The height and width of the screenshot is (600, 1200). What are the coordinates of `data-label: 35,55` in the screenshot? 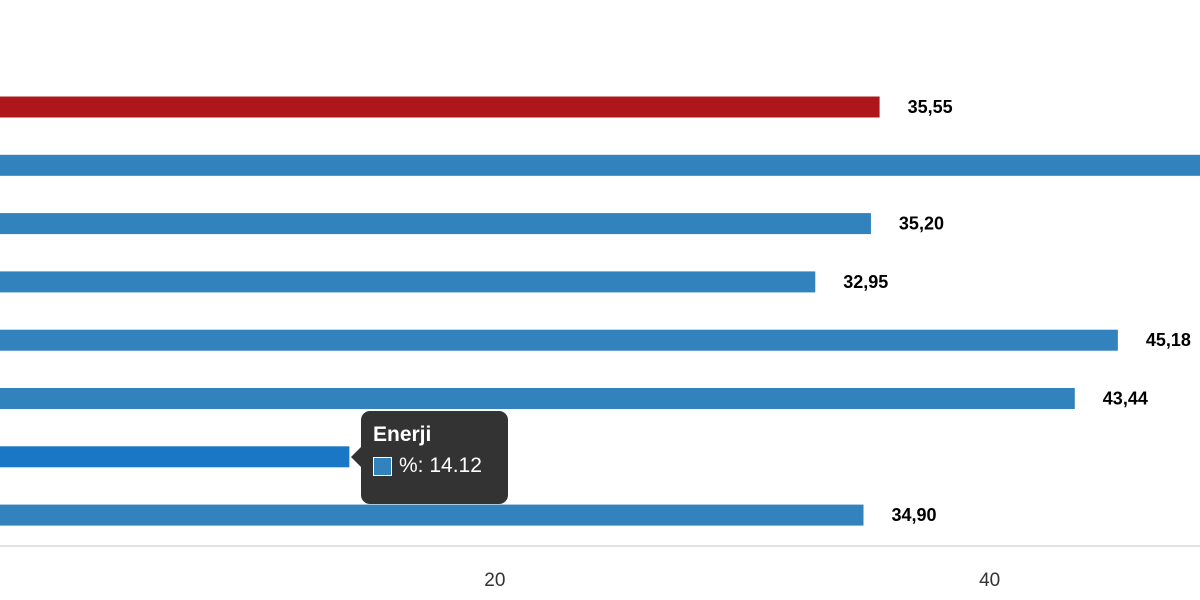 It's located at (930, 107).